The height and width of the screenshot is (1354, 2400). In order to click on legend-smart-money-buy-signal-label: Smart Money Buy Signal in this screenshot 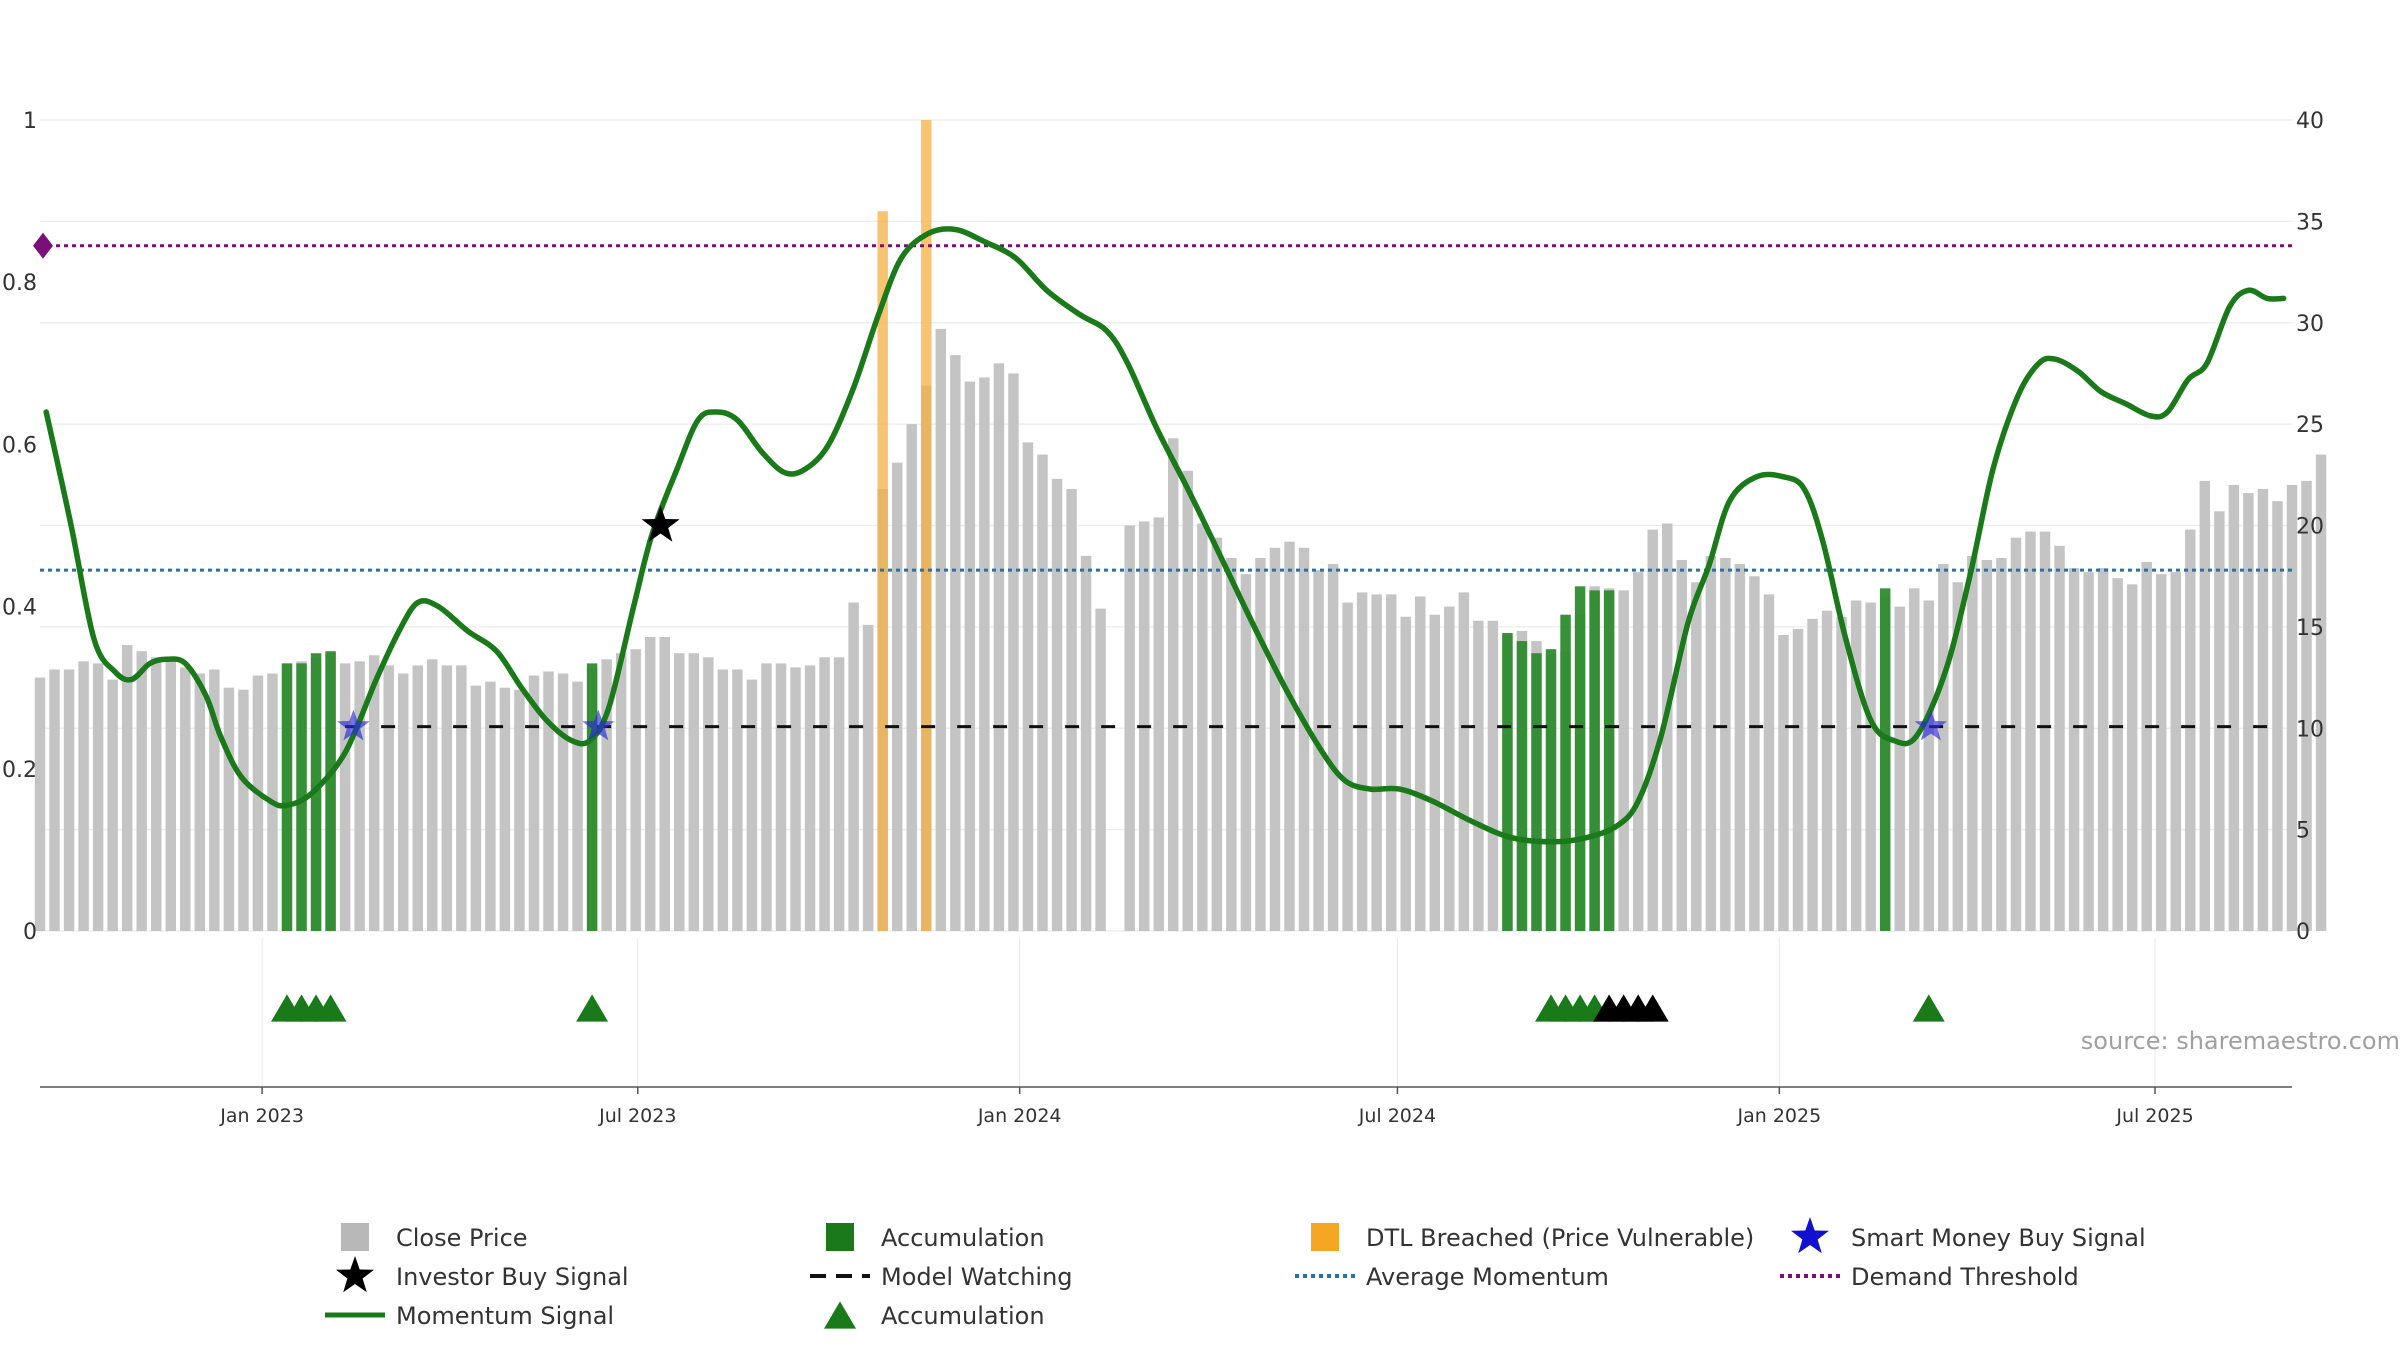, I will do `click(1998, 1238)`.